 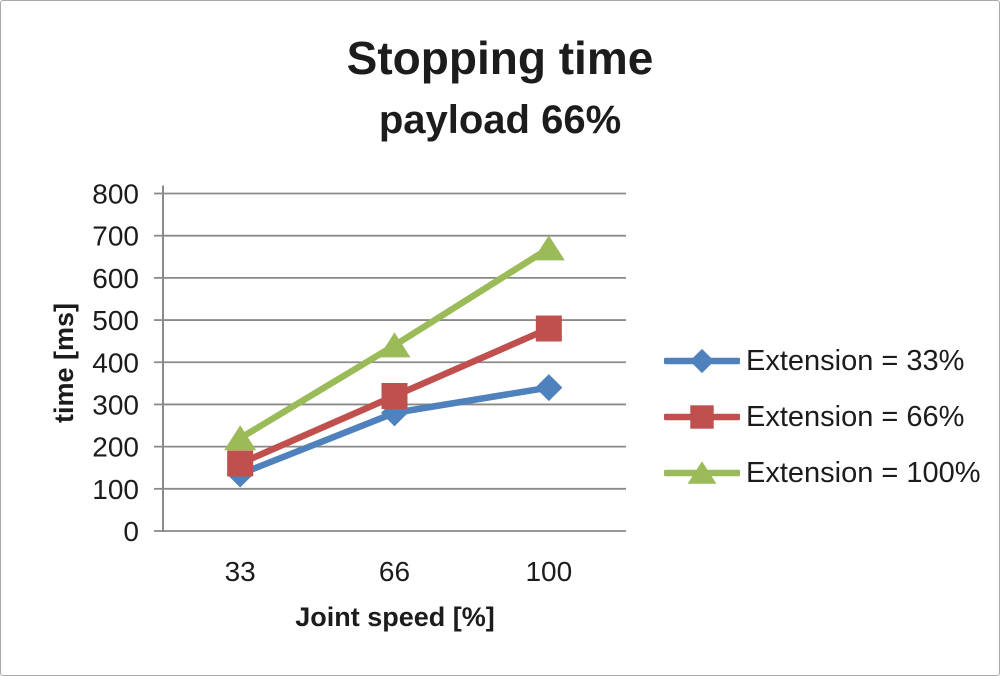 I want to click on legend-label: Extension = 66%, so click(x=855, y=416).